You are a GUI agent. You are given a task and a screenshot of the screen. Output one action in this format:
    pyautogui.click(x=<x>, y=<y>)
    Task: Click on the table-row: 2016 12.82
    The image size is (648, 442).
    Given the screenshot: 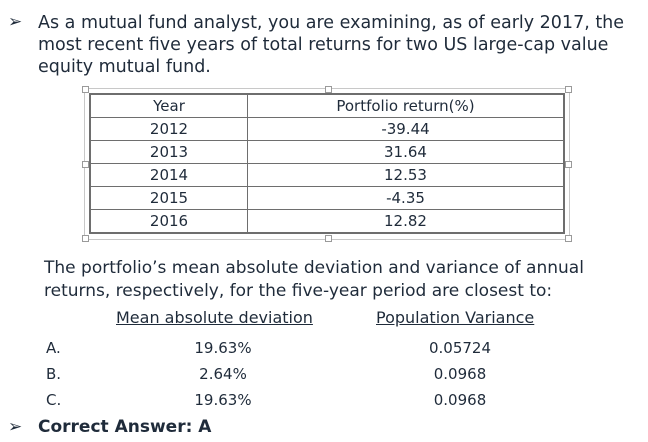 What is the action you would take?
    pyautogui.click(x=327, y=221)
    